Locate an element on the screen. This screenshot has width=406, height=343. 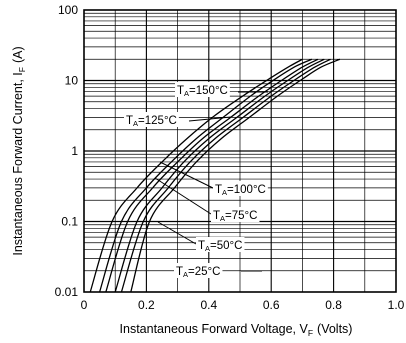
y-axis-title-sub: F is located at coordinates (22, 69).